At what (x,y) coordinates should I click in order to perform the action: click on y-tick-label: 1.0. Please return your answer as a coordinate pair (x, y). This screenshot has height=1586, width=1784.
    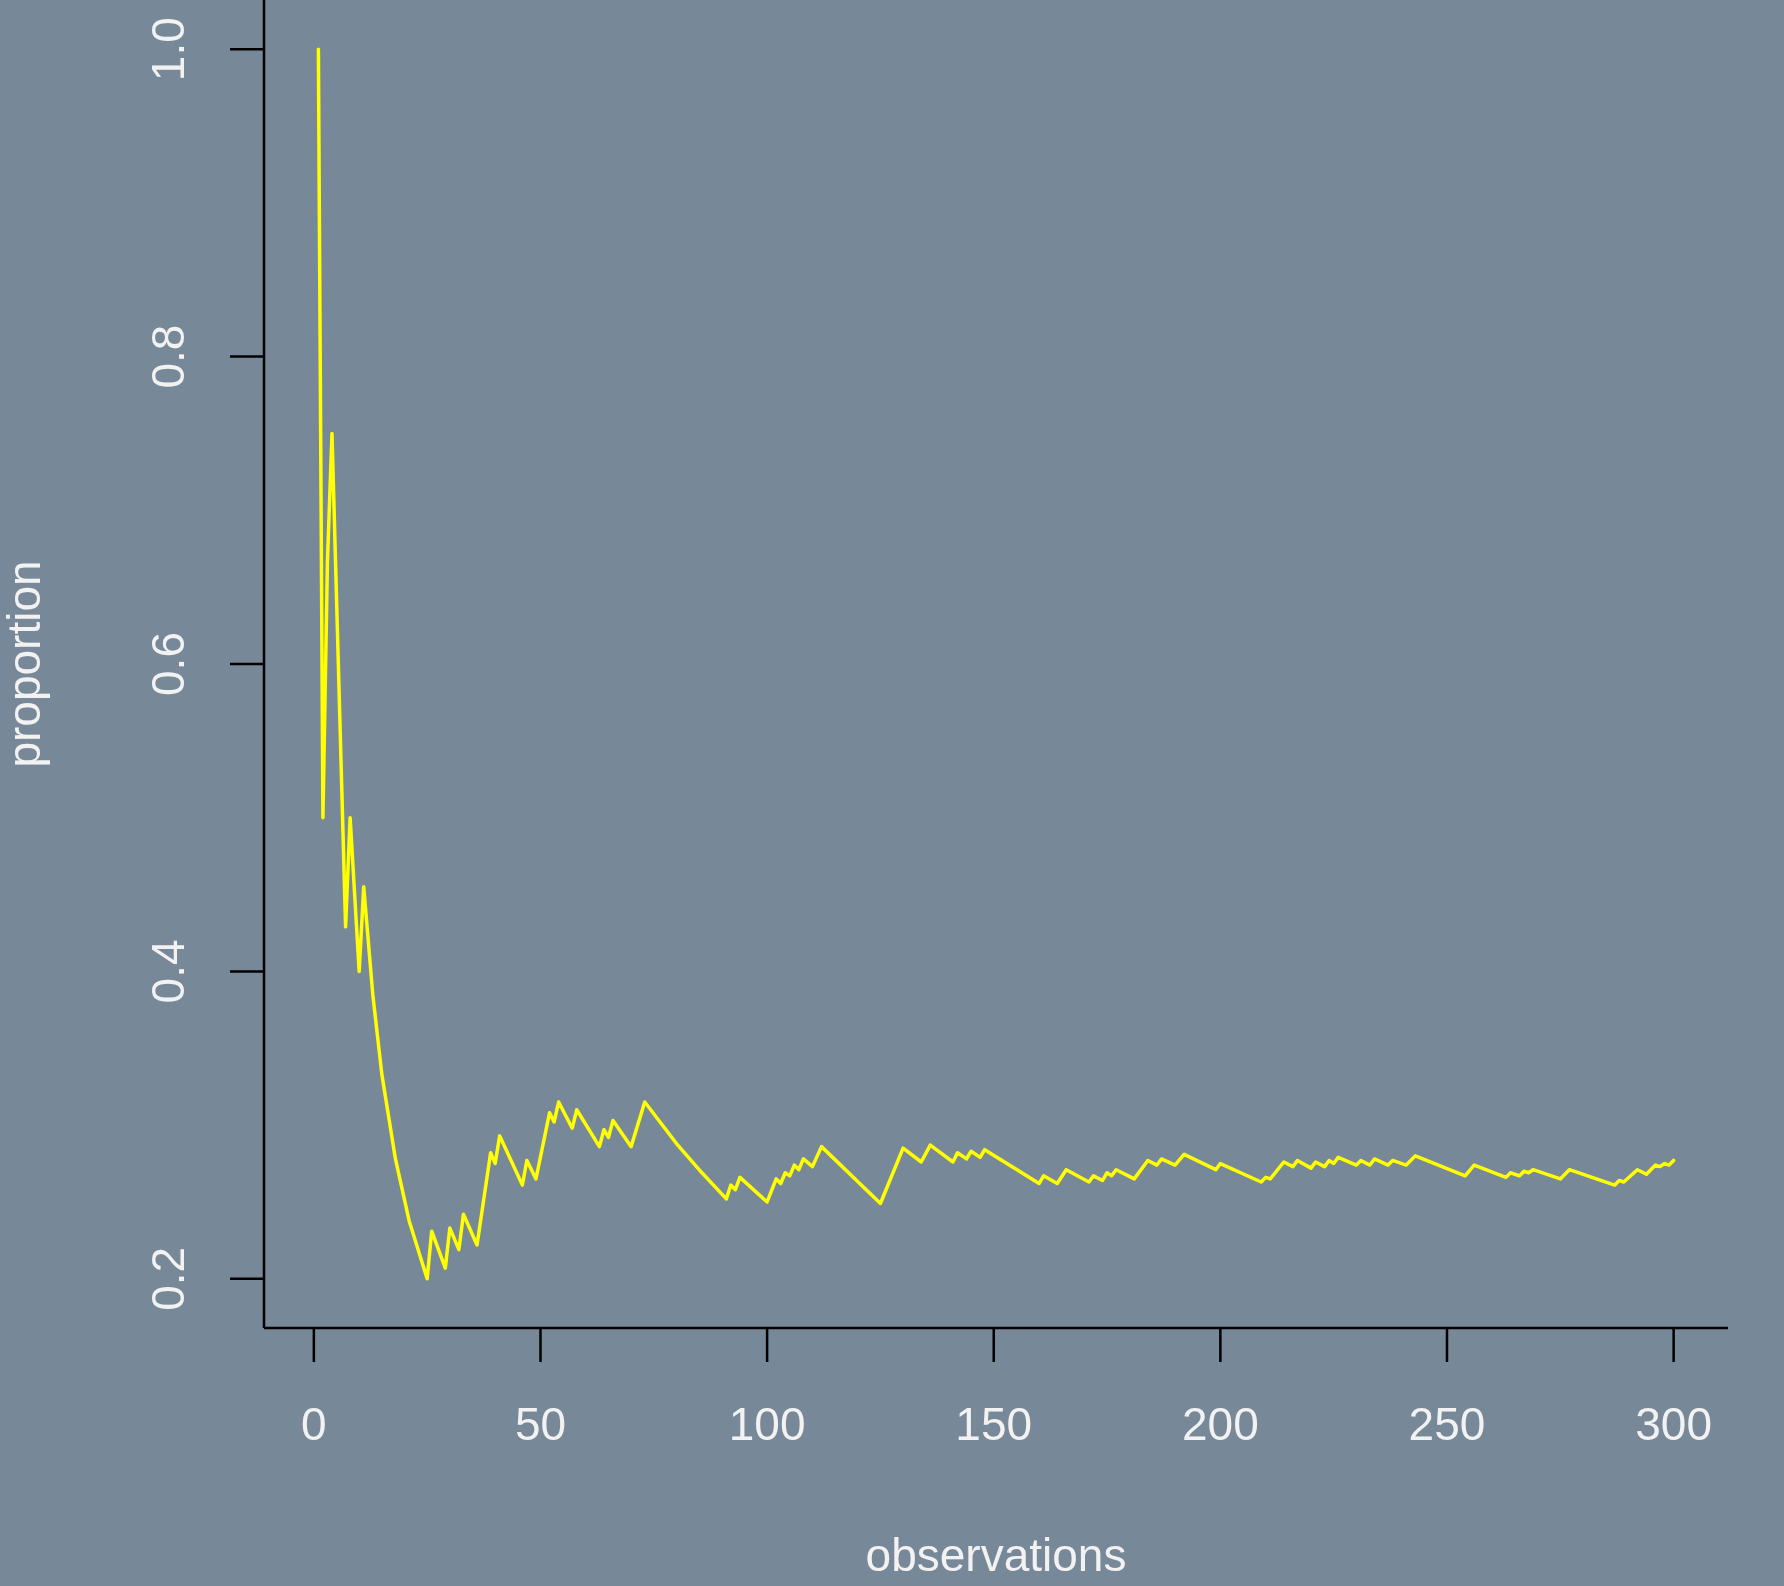
    Looking at the image, I should click on (167, 49).